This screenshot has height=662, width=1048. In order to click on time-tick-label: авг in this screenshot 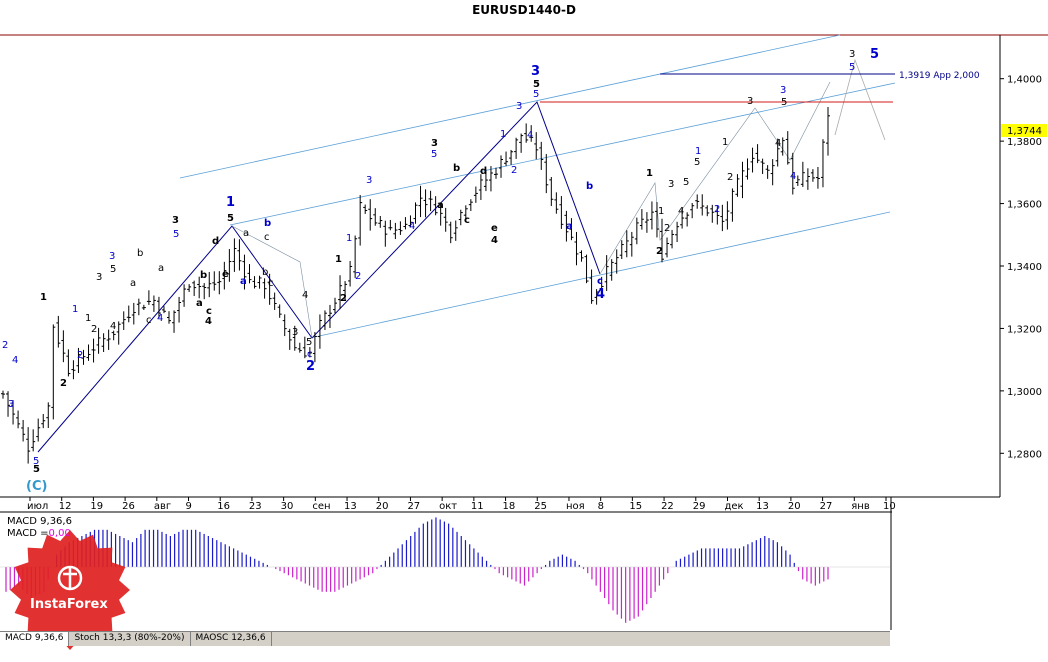, I will do `click(162, 506)`.